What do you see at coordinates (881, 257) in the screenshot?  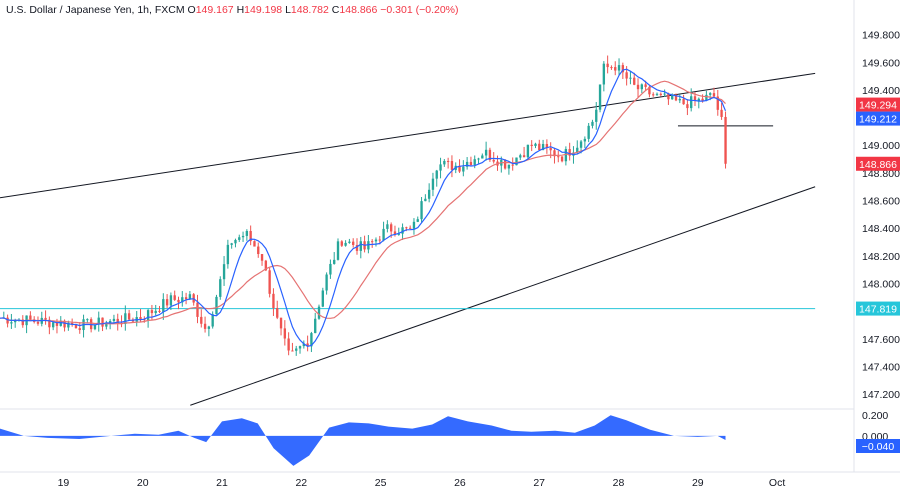 I see `y-tick-label: 148.200` at bounding box center [881, 257].